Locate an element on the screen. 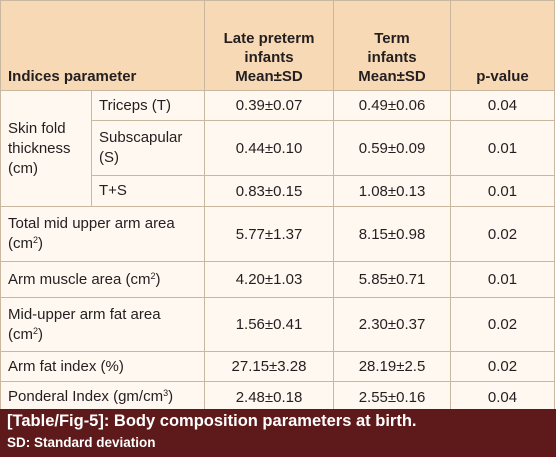 This screenshot has width=556, height=457. skinfold-group-label: Skin fold thickness (cm) is located at coordinates (46, 148).